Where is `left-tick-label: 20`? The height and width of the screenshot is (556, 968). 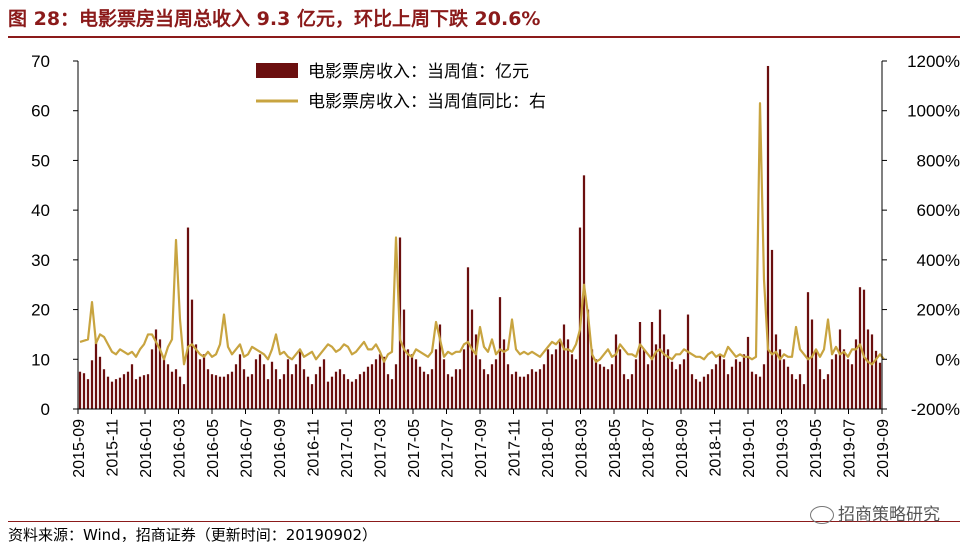
left-tick-label: 20 is located at coordinates (40, 310).